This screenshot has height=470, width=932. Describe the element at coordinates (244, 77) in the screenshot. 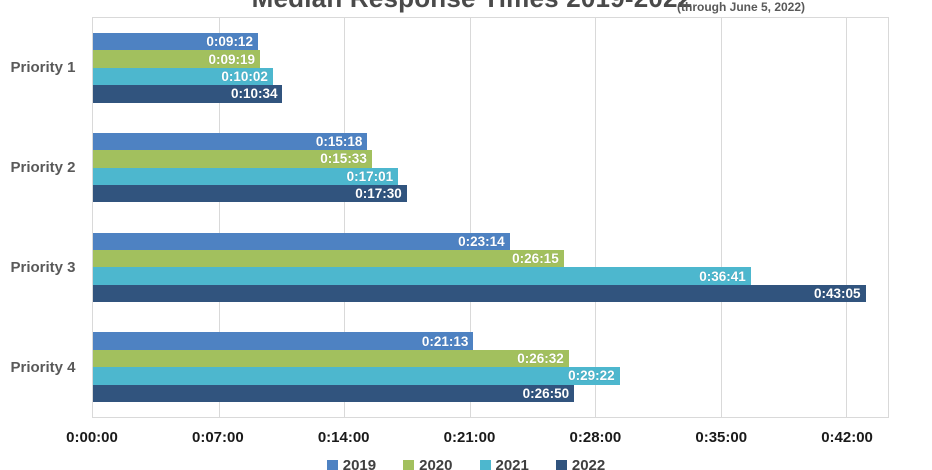

I see `bar-value-label: 0:10:02` at that location.